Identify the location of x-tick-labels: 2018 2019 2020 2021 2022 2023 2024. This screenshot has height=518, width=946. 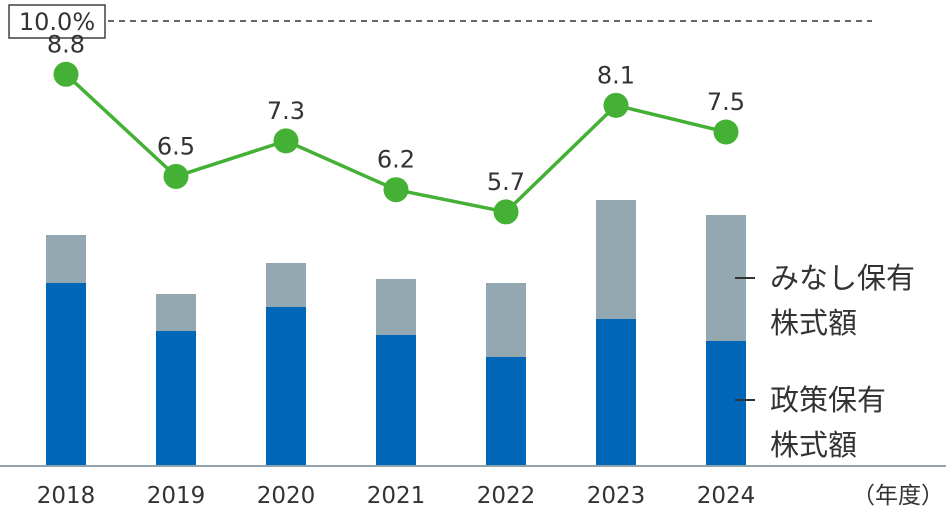
(396, 496).